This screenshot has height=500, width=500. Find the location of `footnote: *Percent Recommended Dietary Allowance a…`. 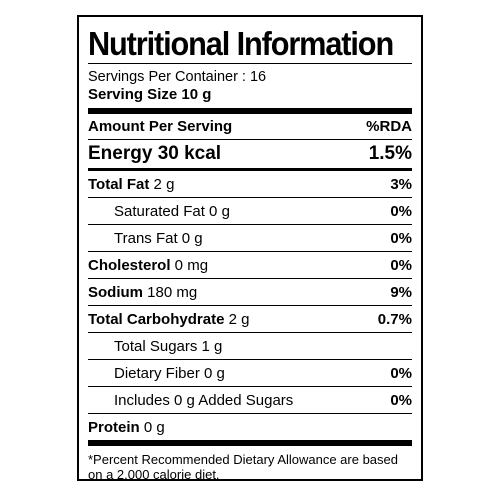

footnote: *Percent Recommended Dietary Allowance a… is located at coordinates (250, 464).